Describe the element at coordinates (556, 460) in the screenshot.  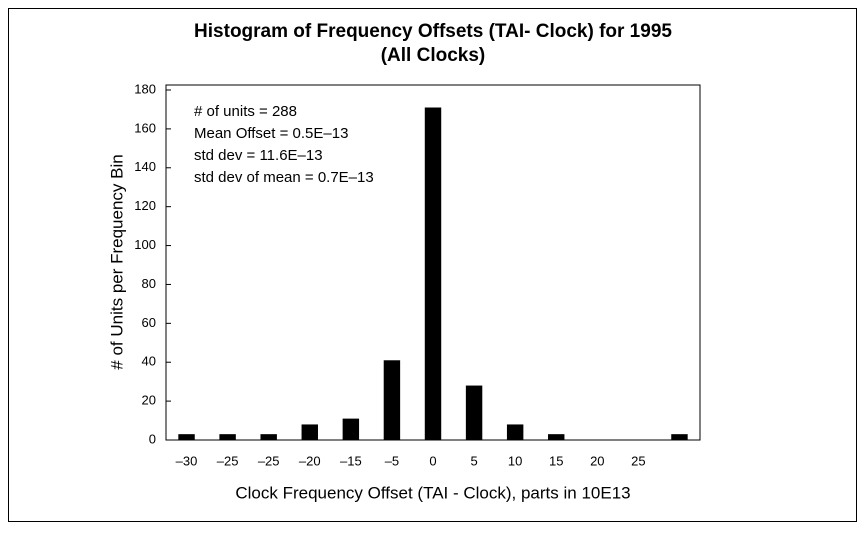
I see `x-tick-label: 15` at that location.